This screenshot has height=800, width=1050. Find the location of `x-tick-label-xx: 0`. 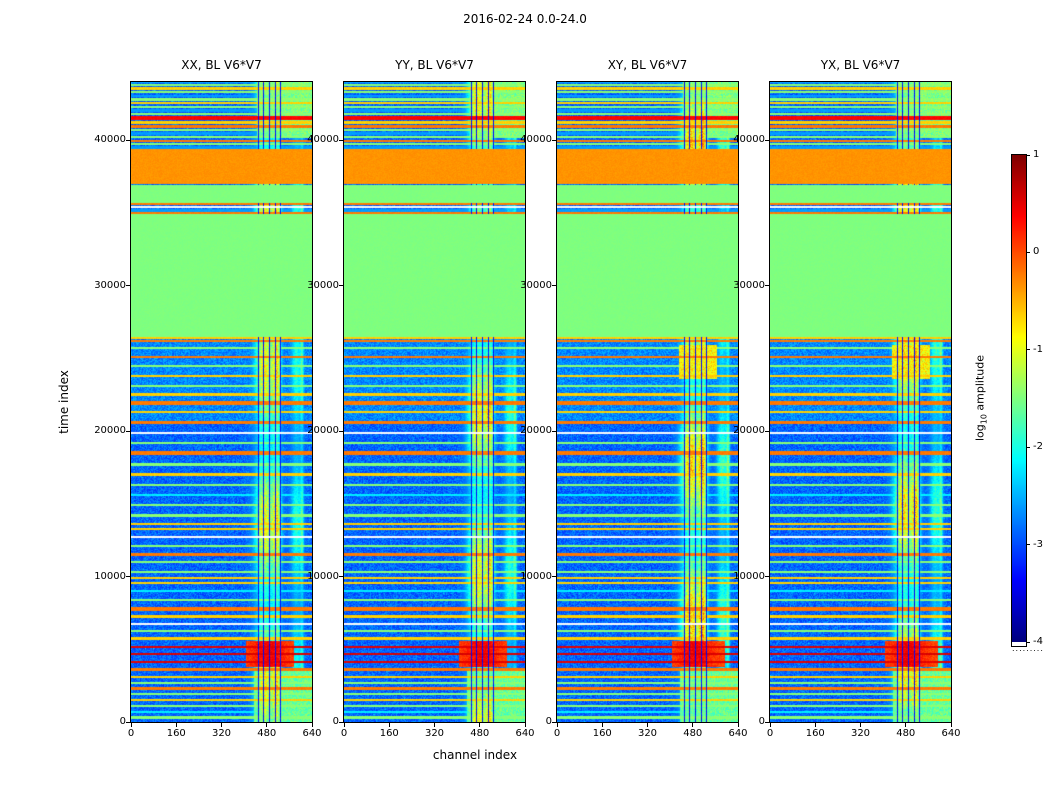

x-tick-label-xx: 0 is located at coordinates (131, 733).